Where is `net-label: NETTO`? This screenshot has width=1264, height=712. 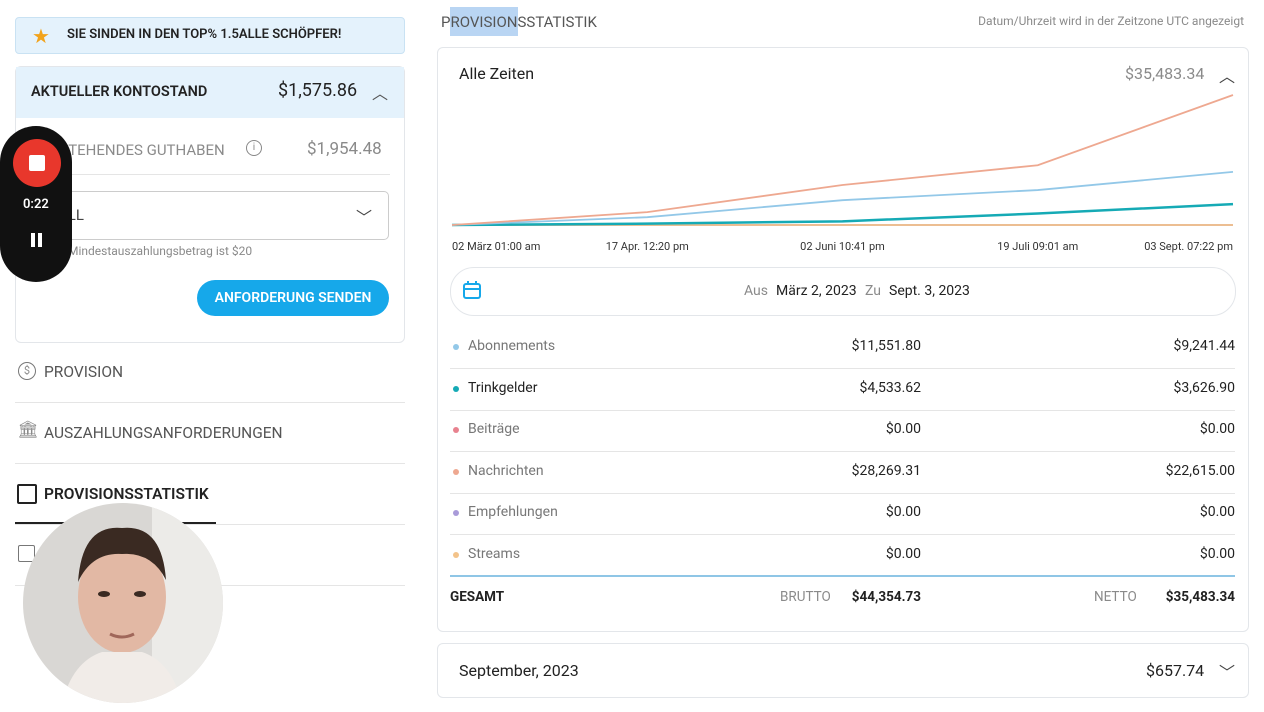 net-label: NETTO is located at coordinates (1115, 597).